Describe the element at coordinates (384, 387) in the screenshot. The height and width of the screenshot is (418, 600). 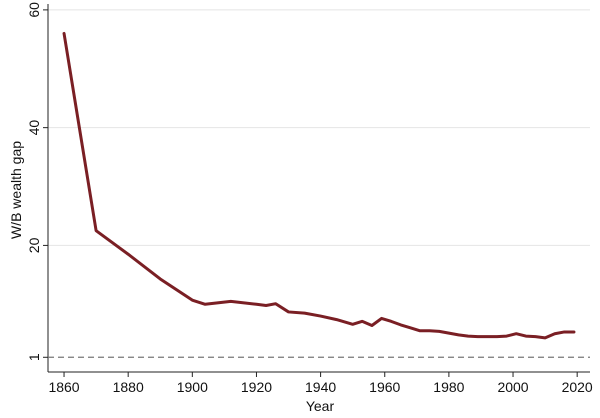
I see `x-tick-label-1960: 1960` at that location.